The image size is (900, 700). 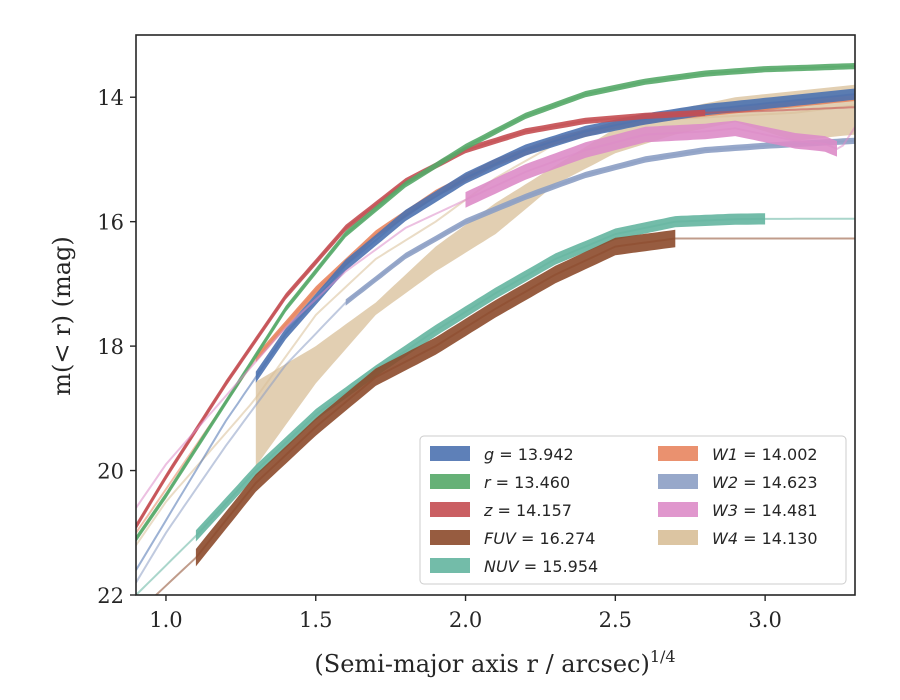 What do you see at coordinates (110, 223) in the screenshot?
I see `y-tick-label: 16` at bounding box center [110, 223].